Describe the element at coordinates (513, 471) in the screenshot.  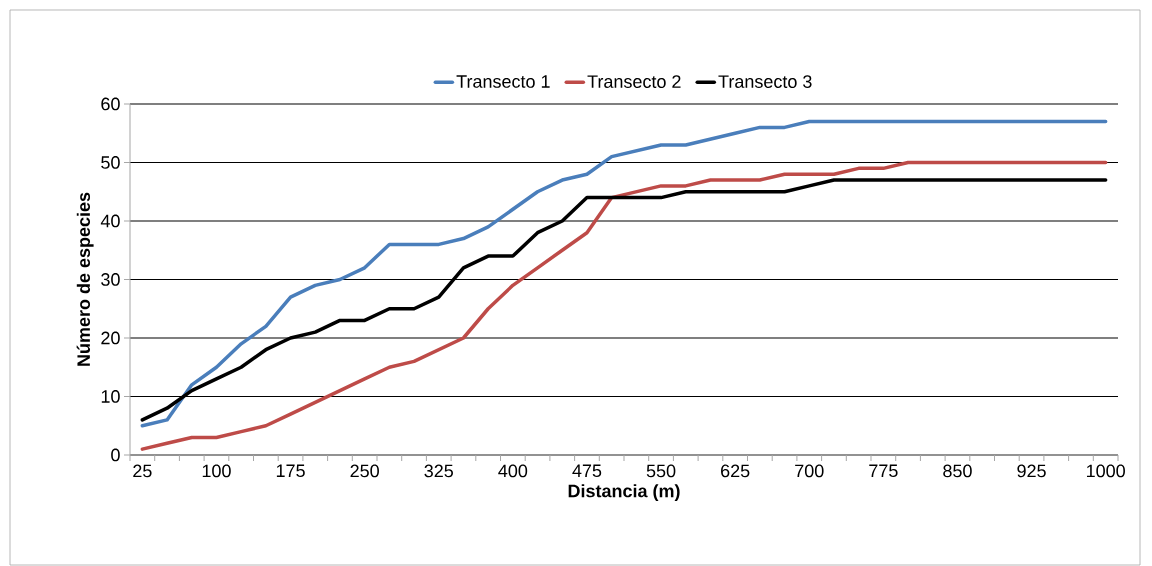
I see `x-tick-label: 400` at that location.